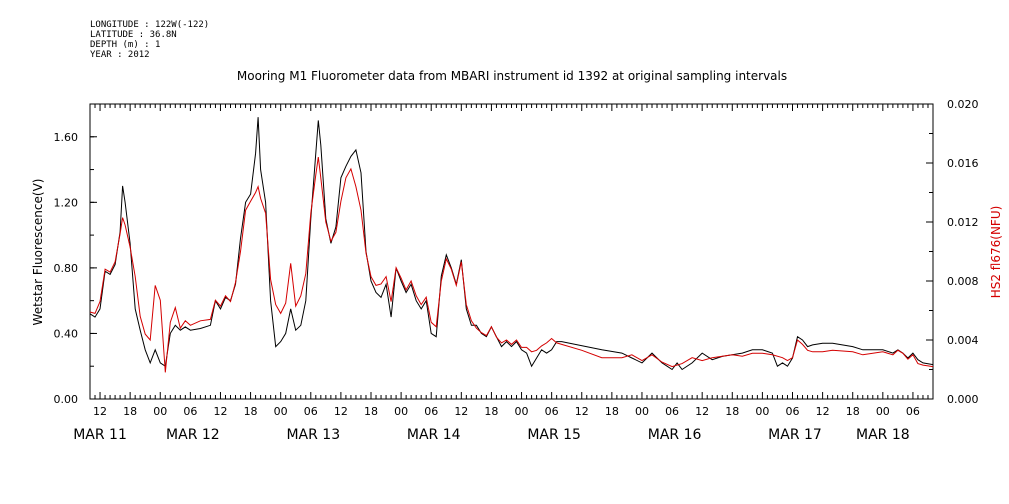 The width and height of the screenshot is (1009, 504). What do you see at coordinates (795, 435) in the screenshot?
I see `x-day-label: MAR 17` at bounding box center [795, 435].